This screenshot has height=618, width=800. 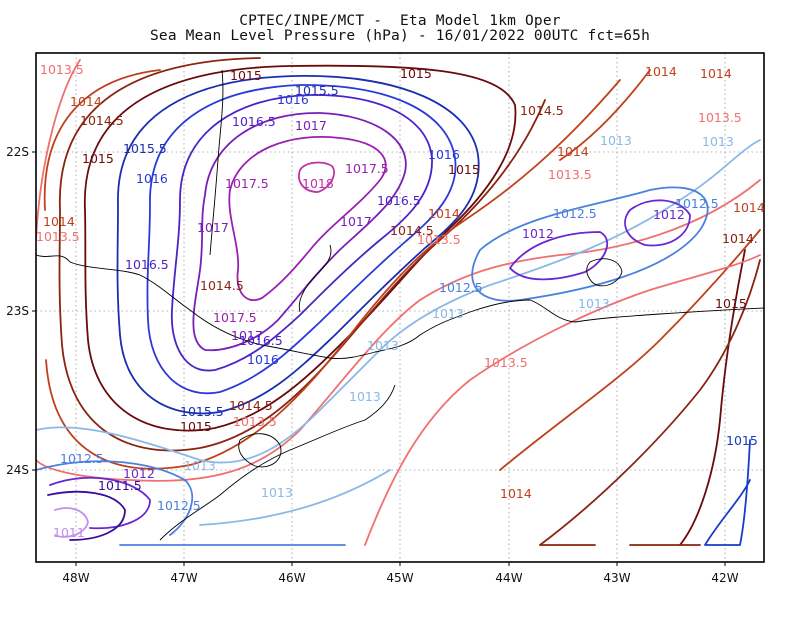 I want to click on lon-label: 43W, so click(x=616, y=578).